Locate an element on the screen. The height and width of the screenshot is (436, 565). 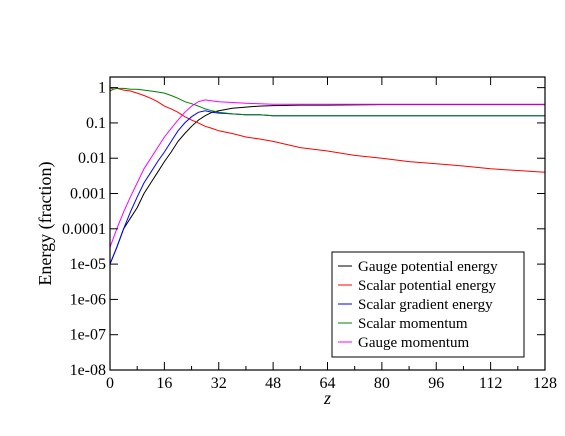
x-tick-label-1: 16 is located at coordinates (164, 383).